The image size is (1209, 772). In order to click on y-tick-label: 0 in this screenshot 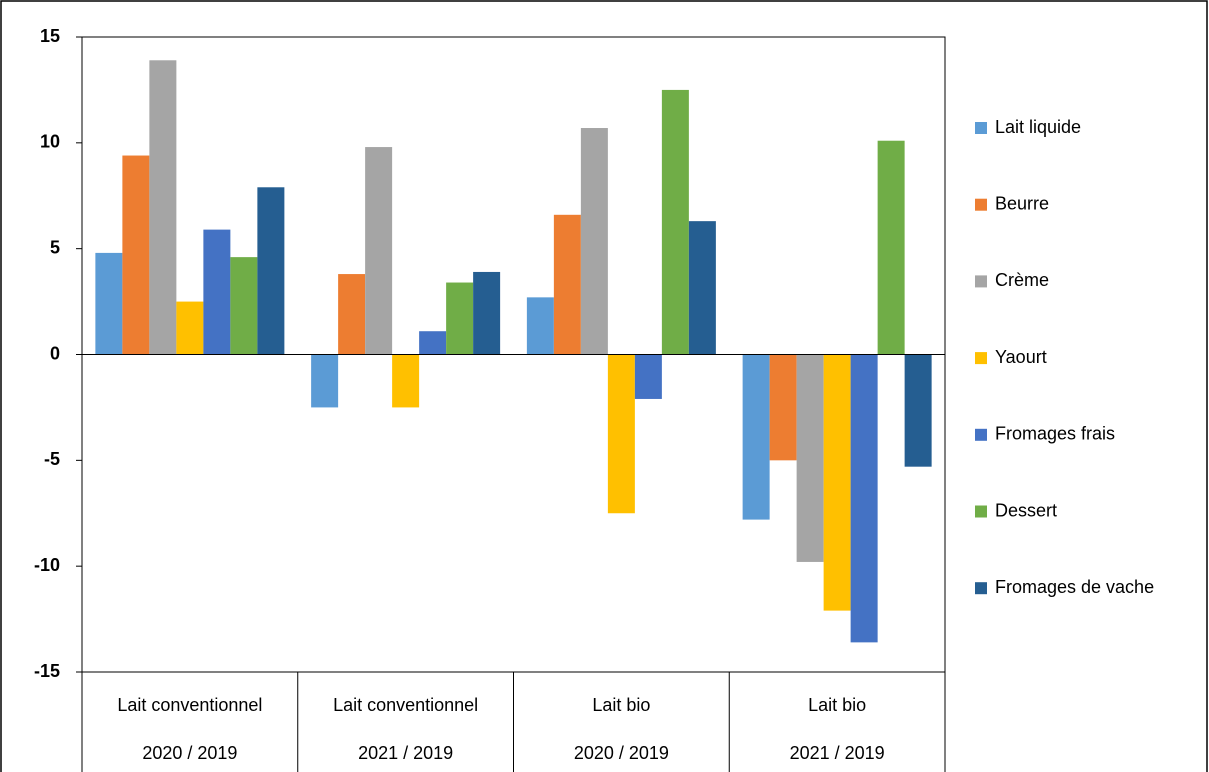, I will do `click(55, 353)`.